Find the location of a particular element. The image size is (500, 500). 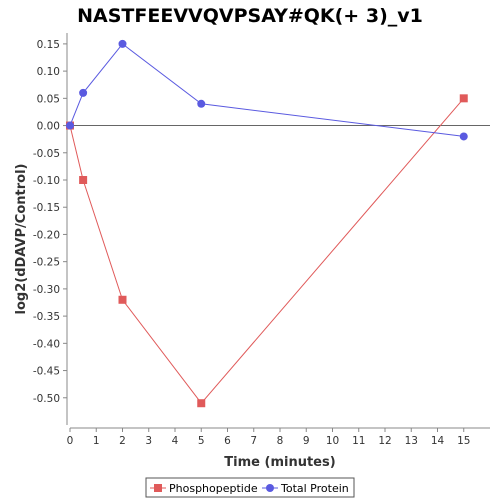

x-tick-label: 1 is located at coordinates (96, 441).